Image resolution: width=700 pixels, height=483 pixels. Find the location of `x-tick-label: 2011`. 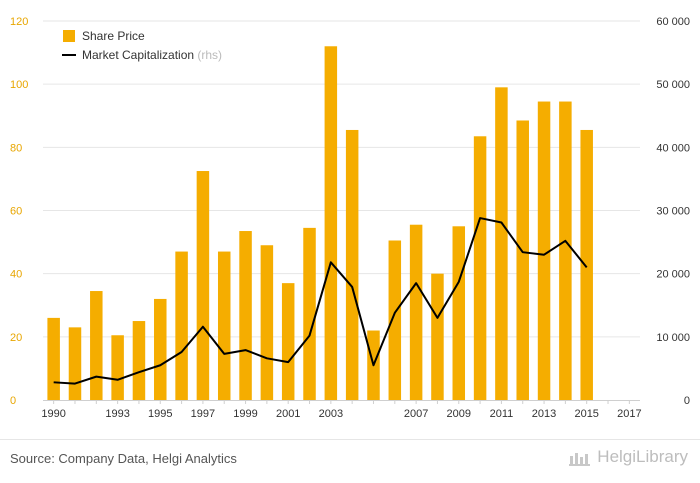

x-tick-label: 2011 is located at coordinates (502, 414).